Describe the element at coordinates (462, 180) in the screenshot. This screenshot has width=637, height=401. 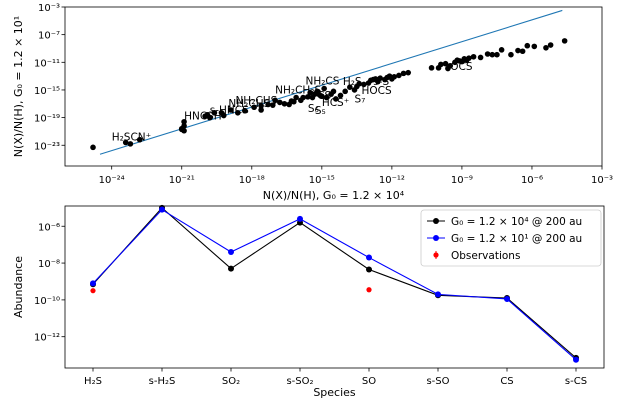
I see `x-tick-label: 10⁻⁹` at that location.